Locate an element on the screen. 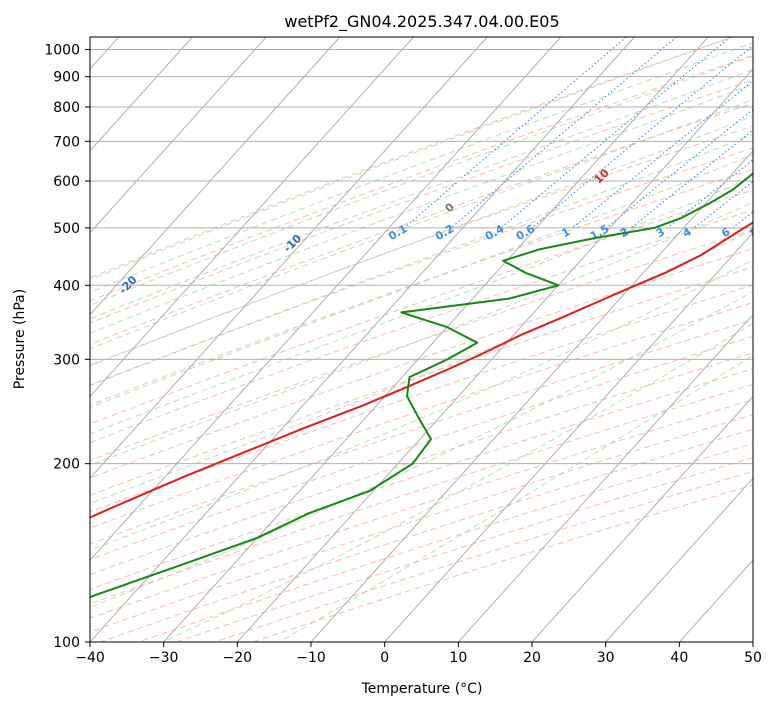  mixing-ratio-label: 0.4 is located at coordinates (495, 232).